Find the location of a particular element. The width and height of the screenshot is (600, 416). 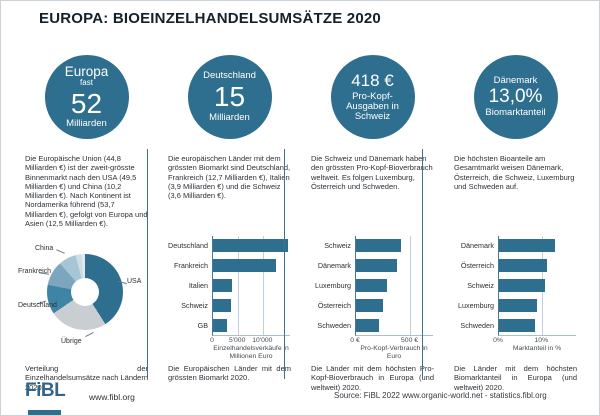

badge-line: Dänemark is located at coordinates (515, 80).